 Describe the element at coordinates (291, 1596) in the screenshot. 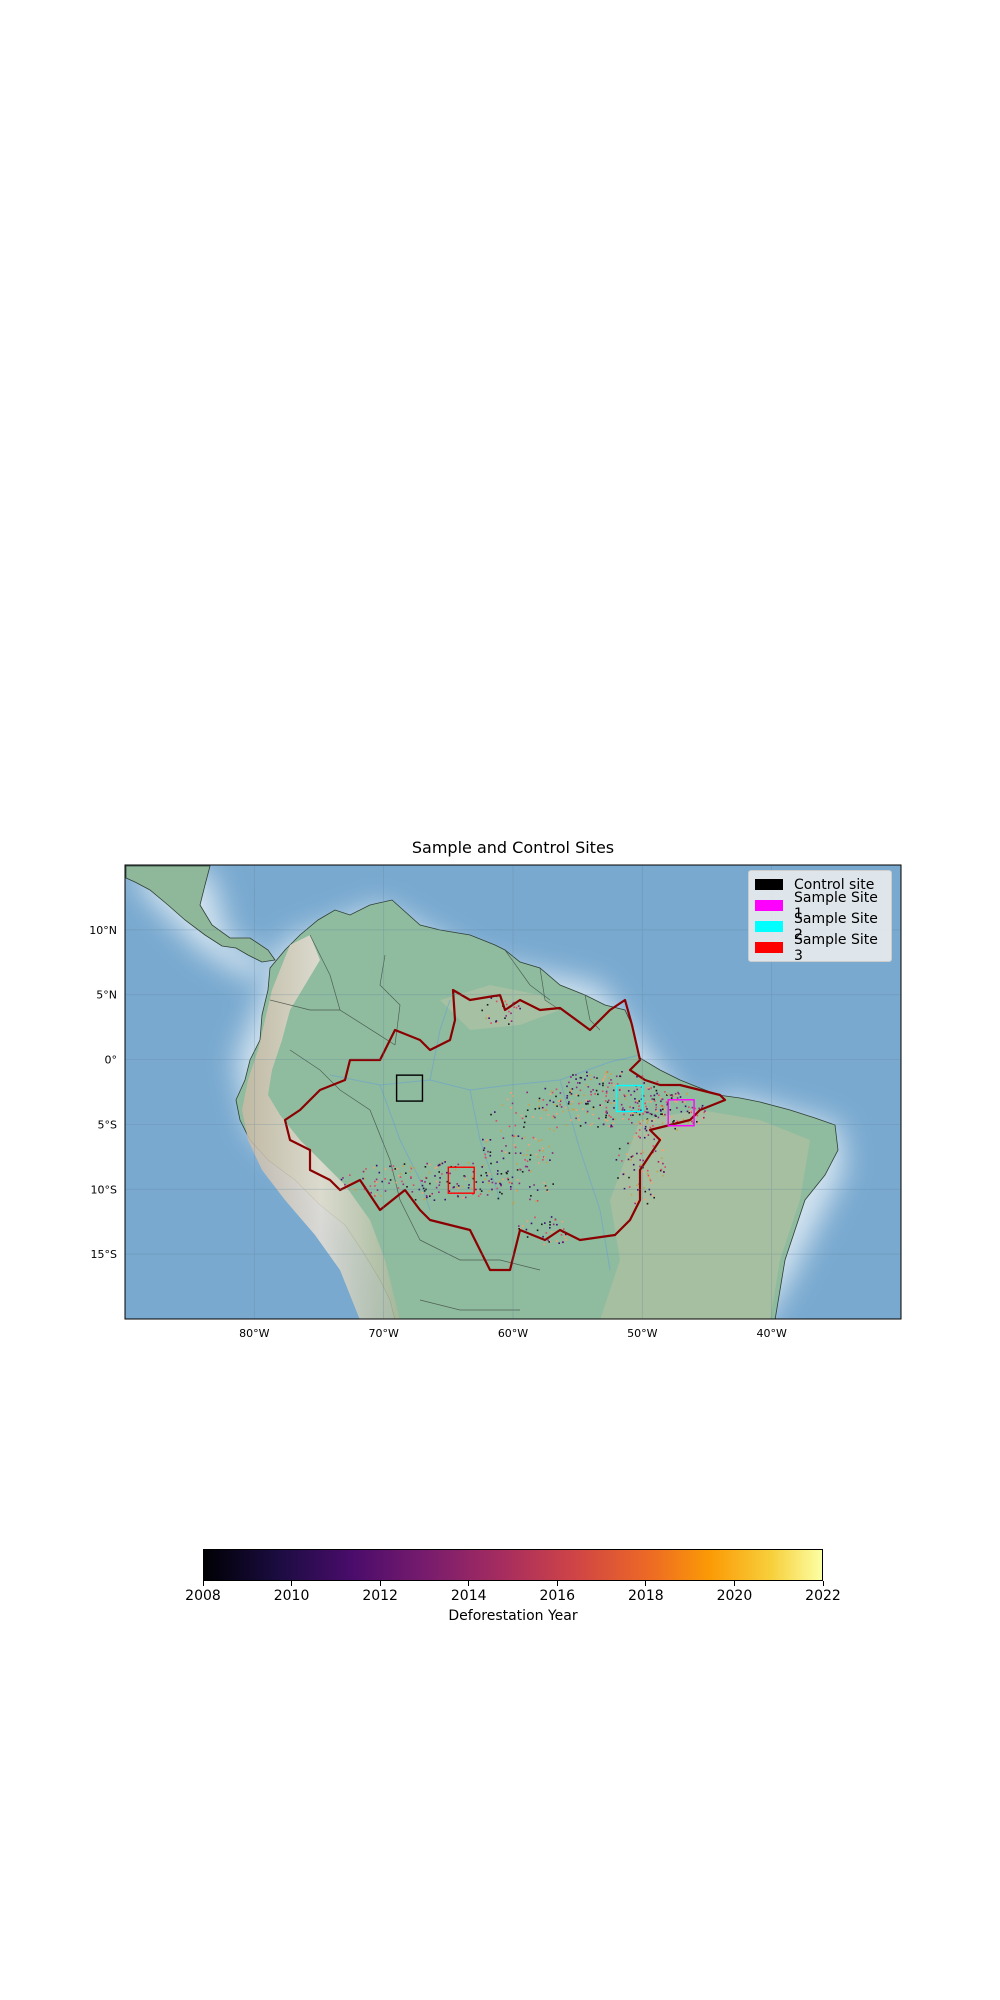

I see `colorbar-tick-label: 2010` at that location.